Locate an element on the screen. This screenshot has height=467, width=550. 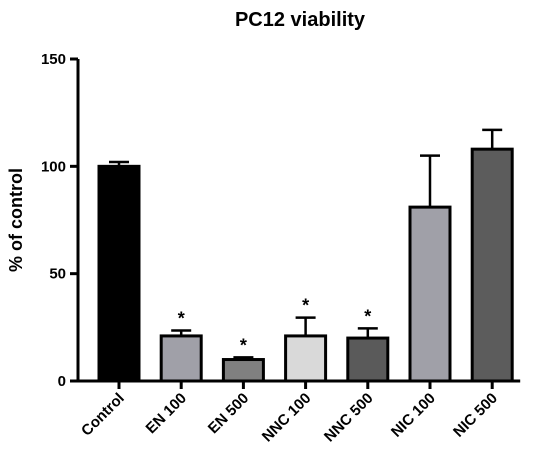
category-label: NIC 500 is located at coordinates (475, 415).